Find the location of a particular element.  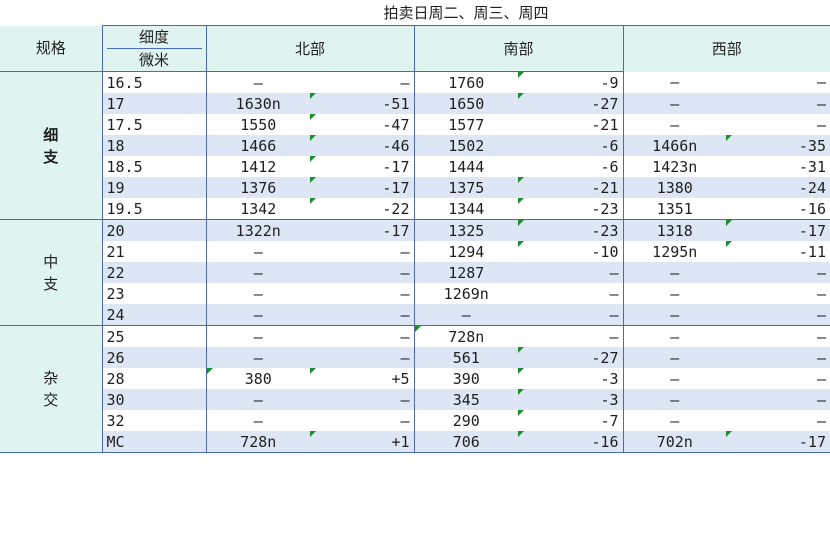

micron-cell: 24 is located at coordinates (154, 315).